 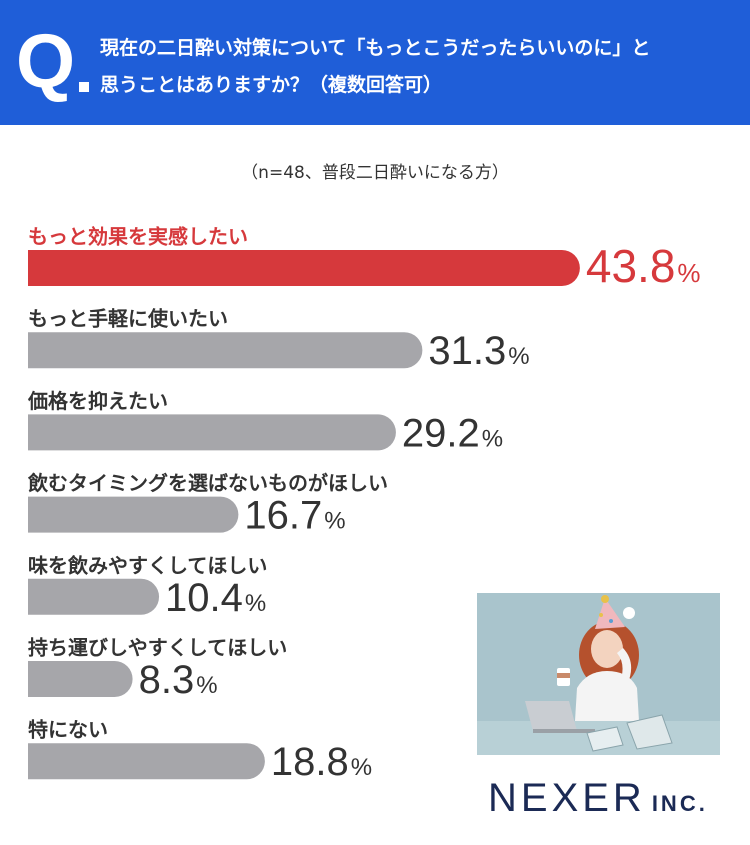 What do you see at coordinates (84, 87) in the screenshot?
I see `q-dot` at bounding box center [84, 87].